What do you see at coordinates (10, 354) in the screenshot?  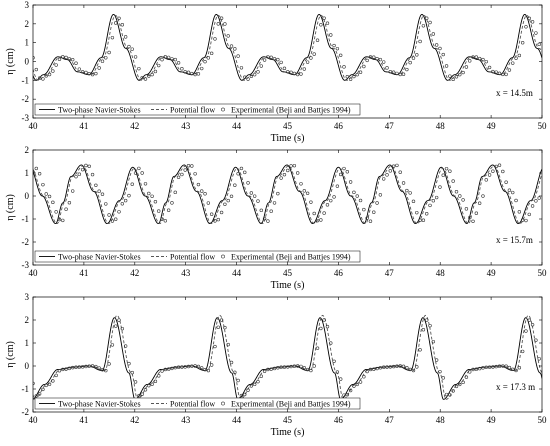 I see `y-axis-label: η (cm)` at bounding box center [10, 354].